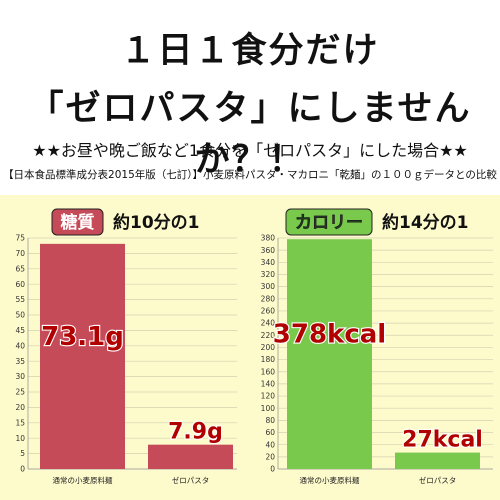 Image resolution: width=500 pixels, height=500 pixels. I want to click on y-tick-label: 180, so click(268, 359).